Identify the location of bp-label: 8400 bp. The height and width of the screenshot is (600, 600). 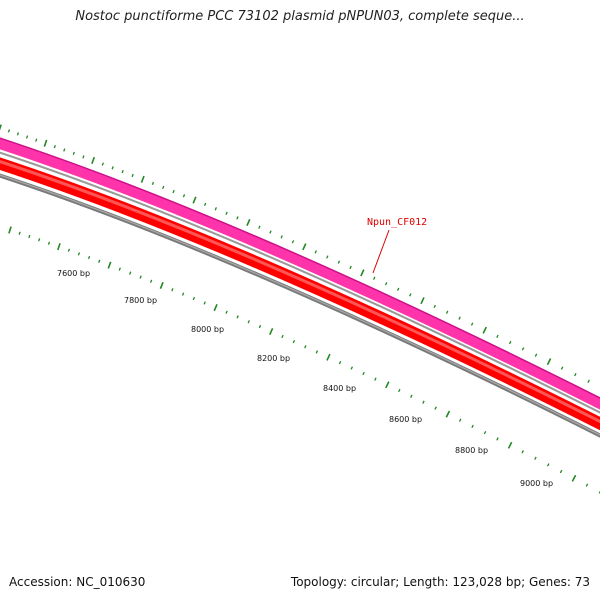
(339, 388).